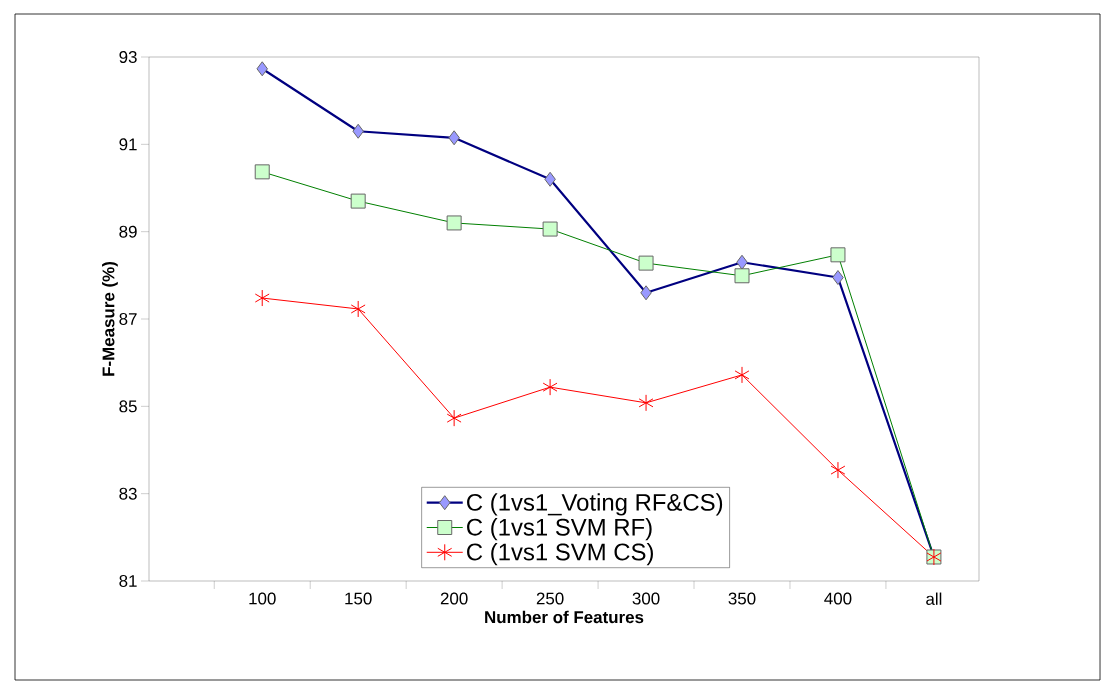 The height and width of the screenshot is (686, 1108). What do you see at coordinates (559, 529) in the screenshot?
I see `legend-label: C (1vs1 SVM RF)` at bounding box center [559, 529].